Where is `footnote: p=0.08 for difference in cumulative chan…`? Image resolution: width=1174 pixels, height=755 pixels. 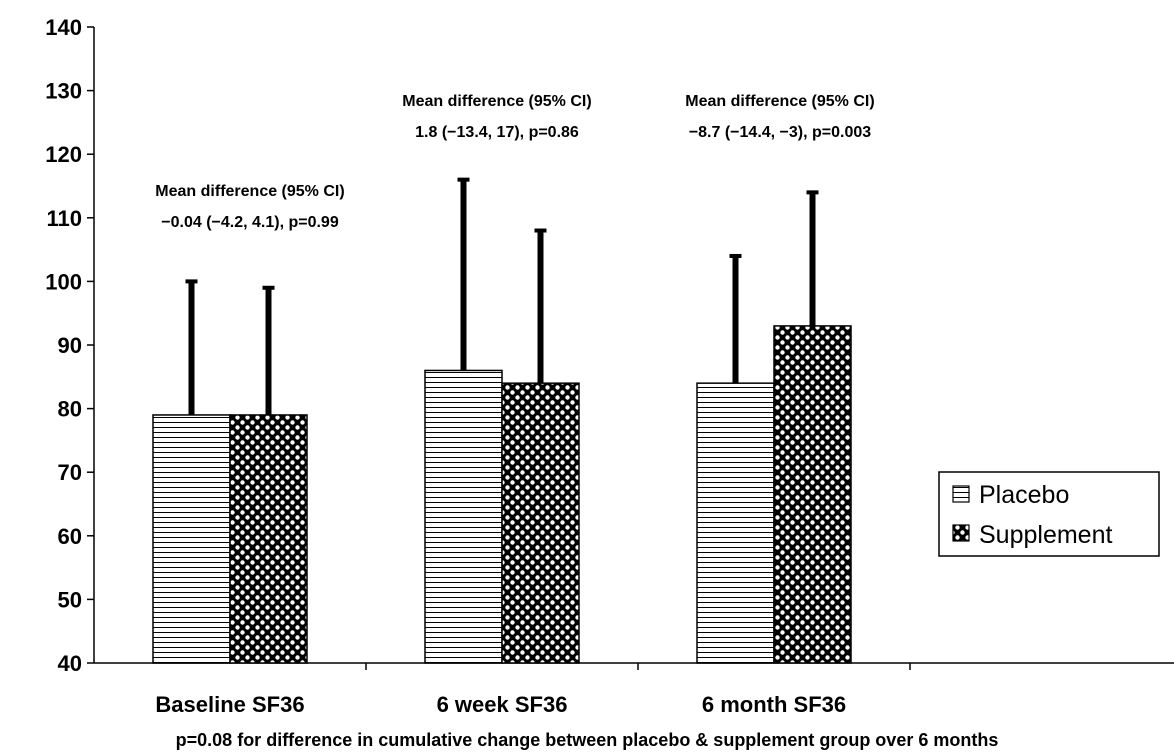
footnote: p=0.08 for difference in cumulative chan… is located at coordinates (587, 740).